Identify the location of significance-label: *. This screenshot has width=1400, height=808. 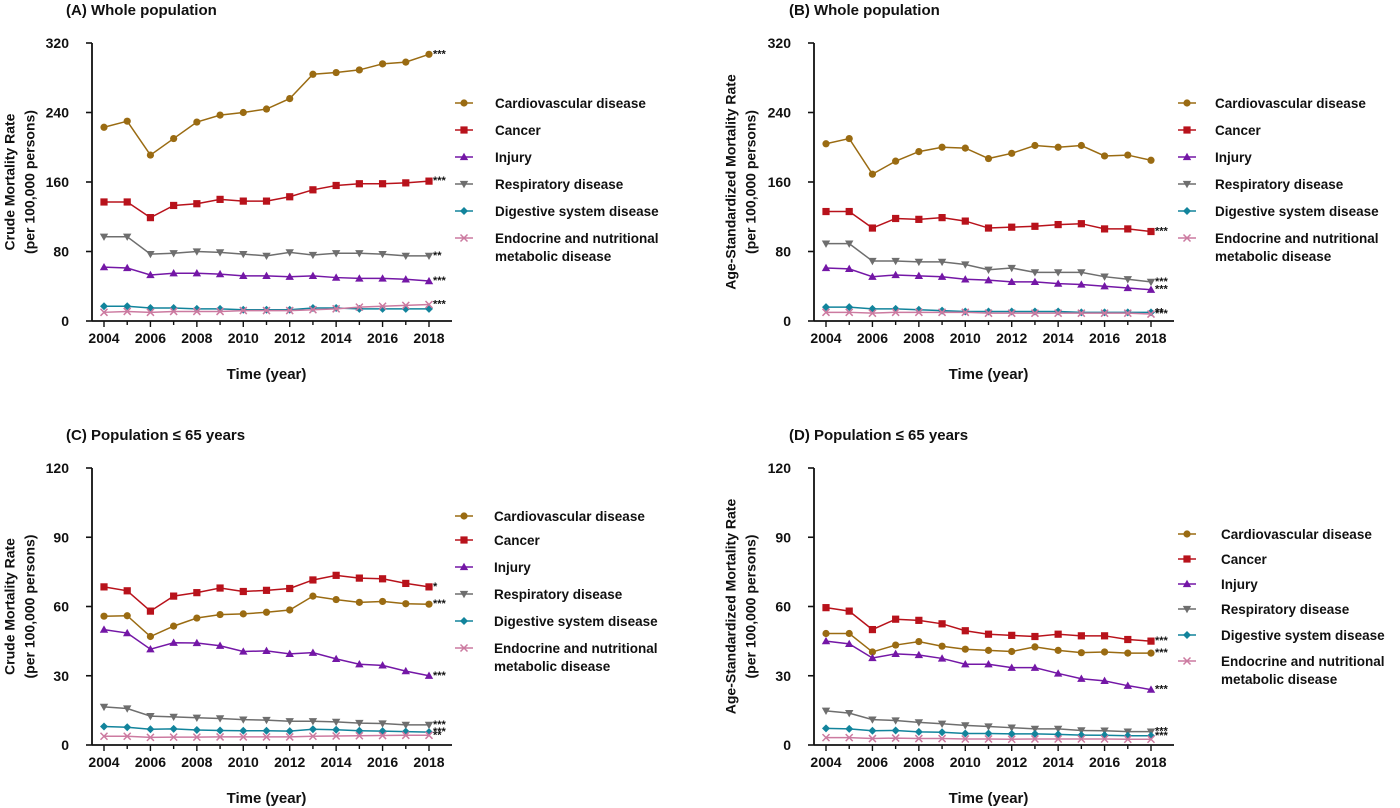
(435, 587).